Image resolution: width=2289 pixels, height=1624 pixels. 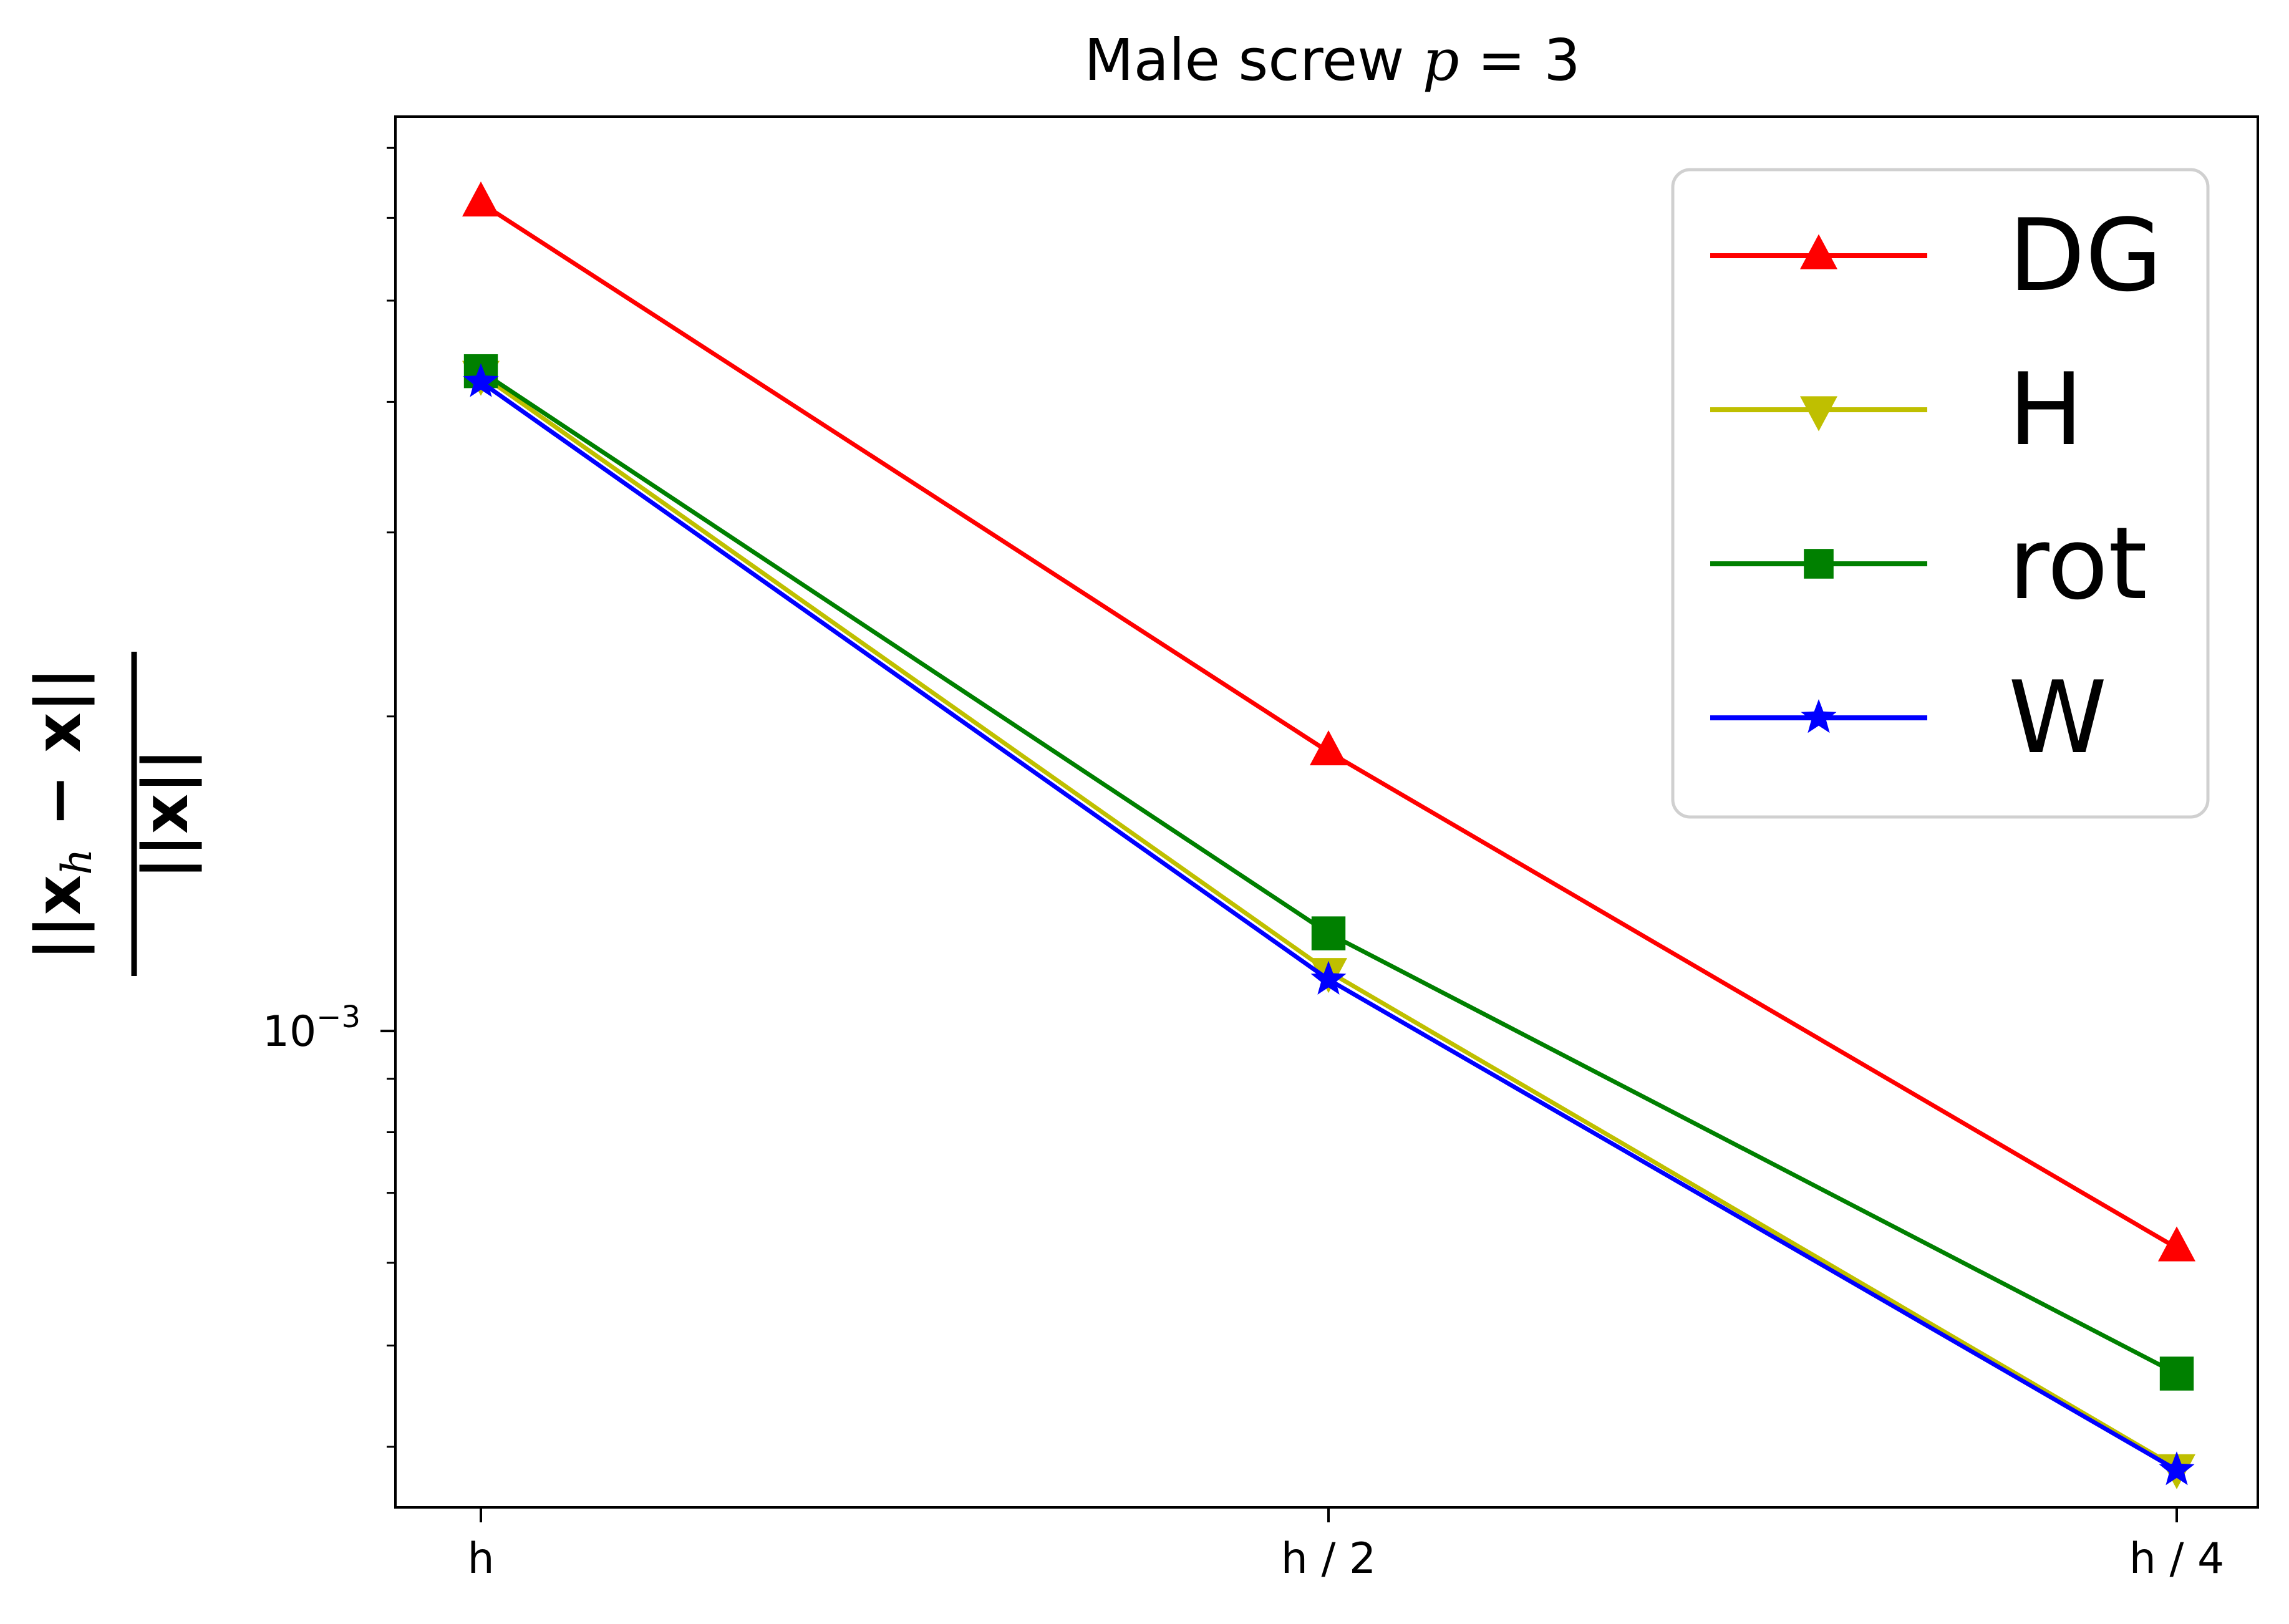 I want to click on svg-text: ||x||, so click(x=165, y=814).